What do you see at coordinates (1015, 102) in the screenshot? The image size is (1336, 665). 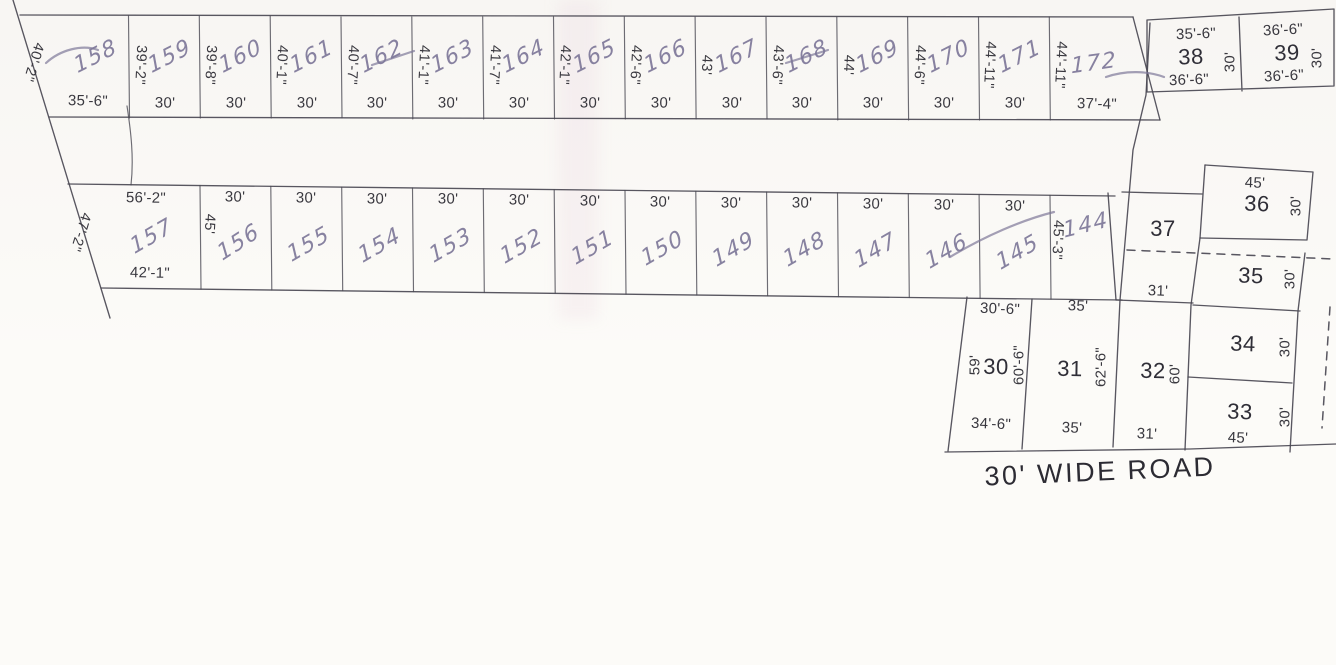 I see `plot-171-bottom-dim: 30'` at bounding box center [1015, 102].